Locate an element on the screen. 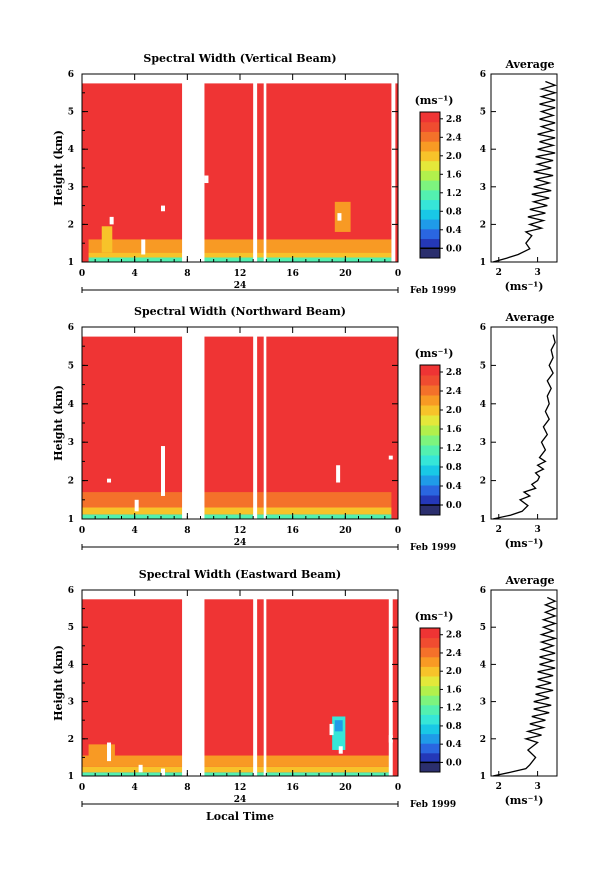  colorbar-tick-label: 2.4 is located at coordinates (454, 392).